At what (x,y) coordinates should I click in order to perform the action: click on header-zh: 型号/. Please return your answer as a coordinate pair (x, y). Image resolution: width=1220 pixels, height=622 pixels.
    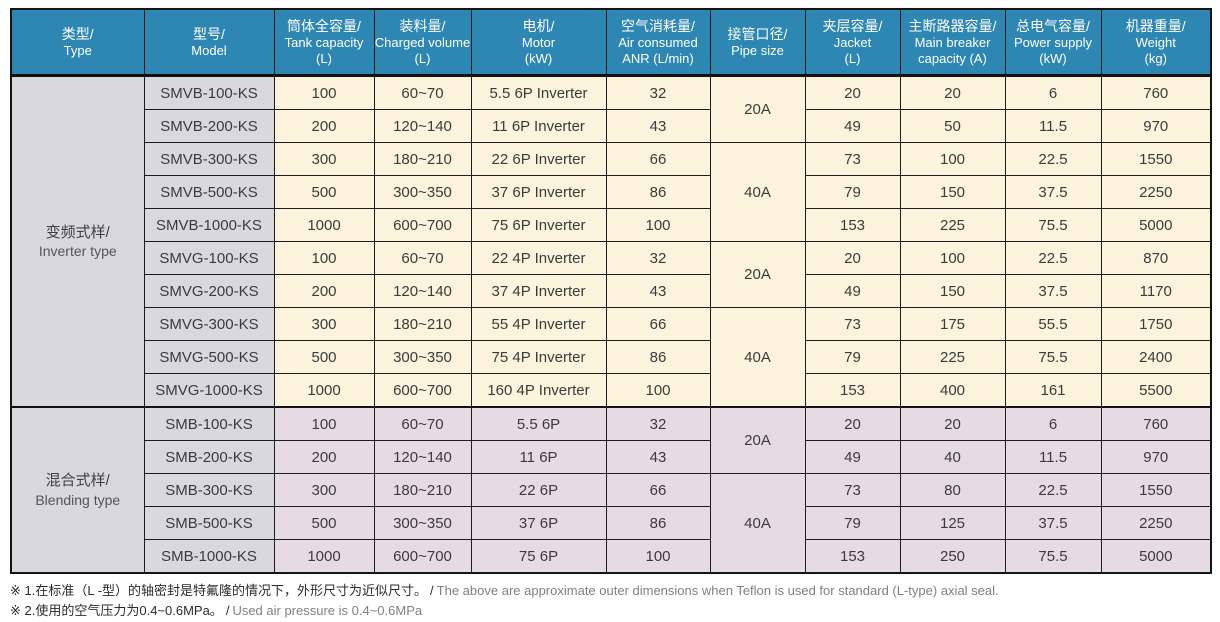
    Looking at the image, I should click on (209, 33).